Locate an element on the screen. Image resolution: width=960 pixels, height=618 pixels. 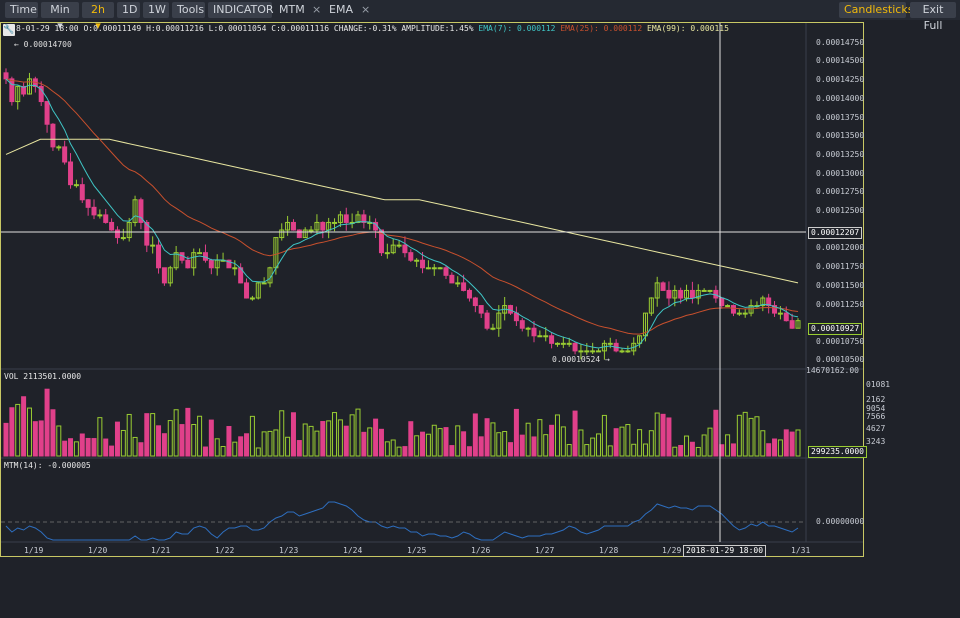
time-button: Time is located at coordinates (21, 10).